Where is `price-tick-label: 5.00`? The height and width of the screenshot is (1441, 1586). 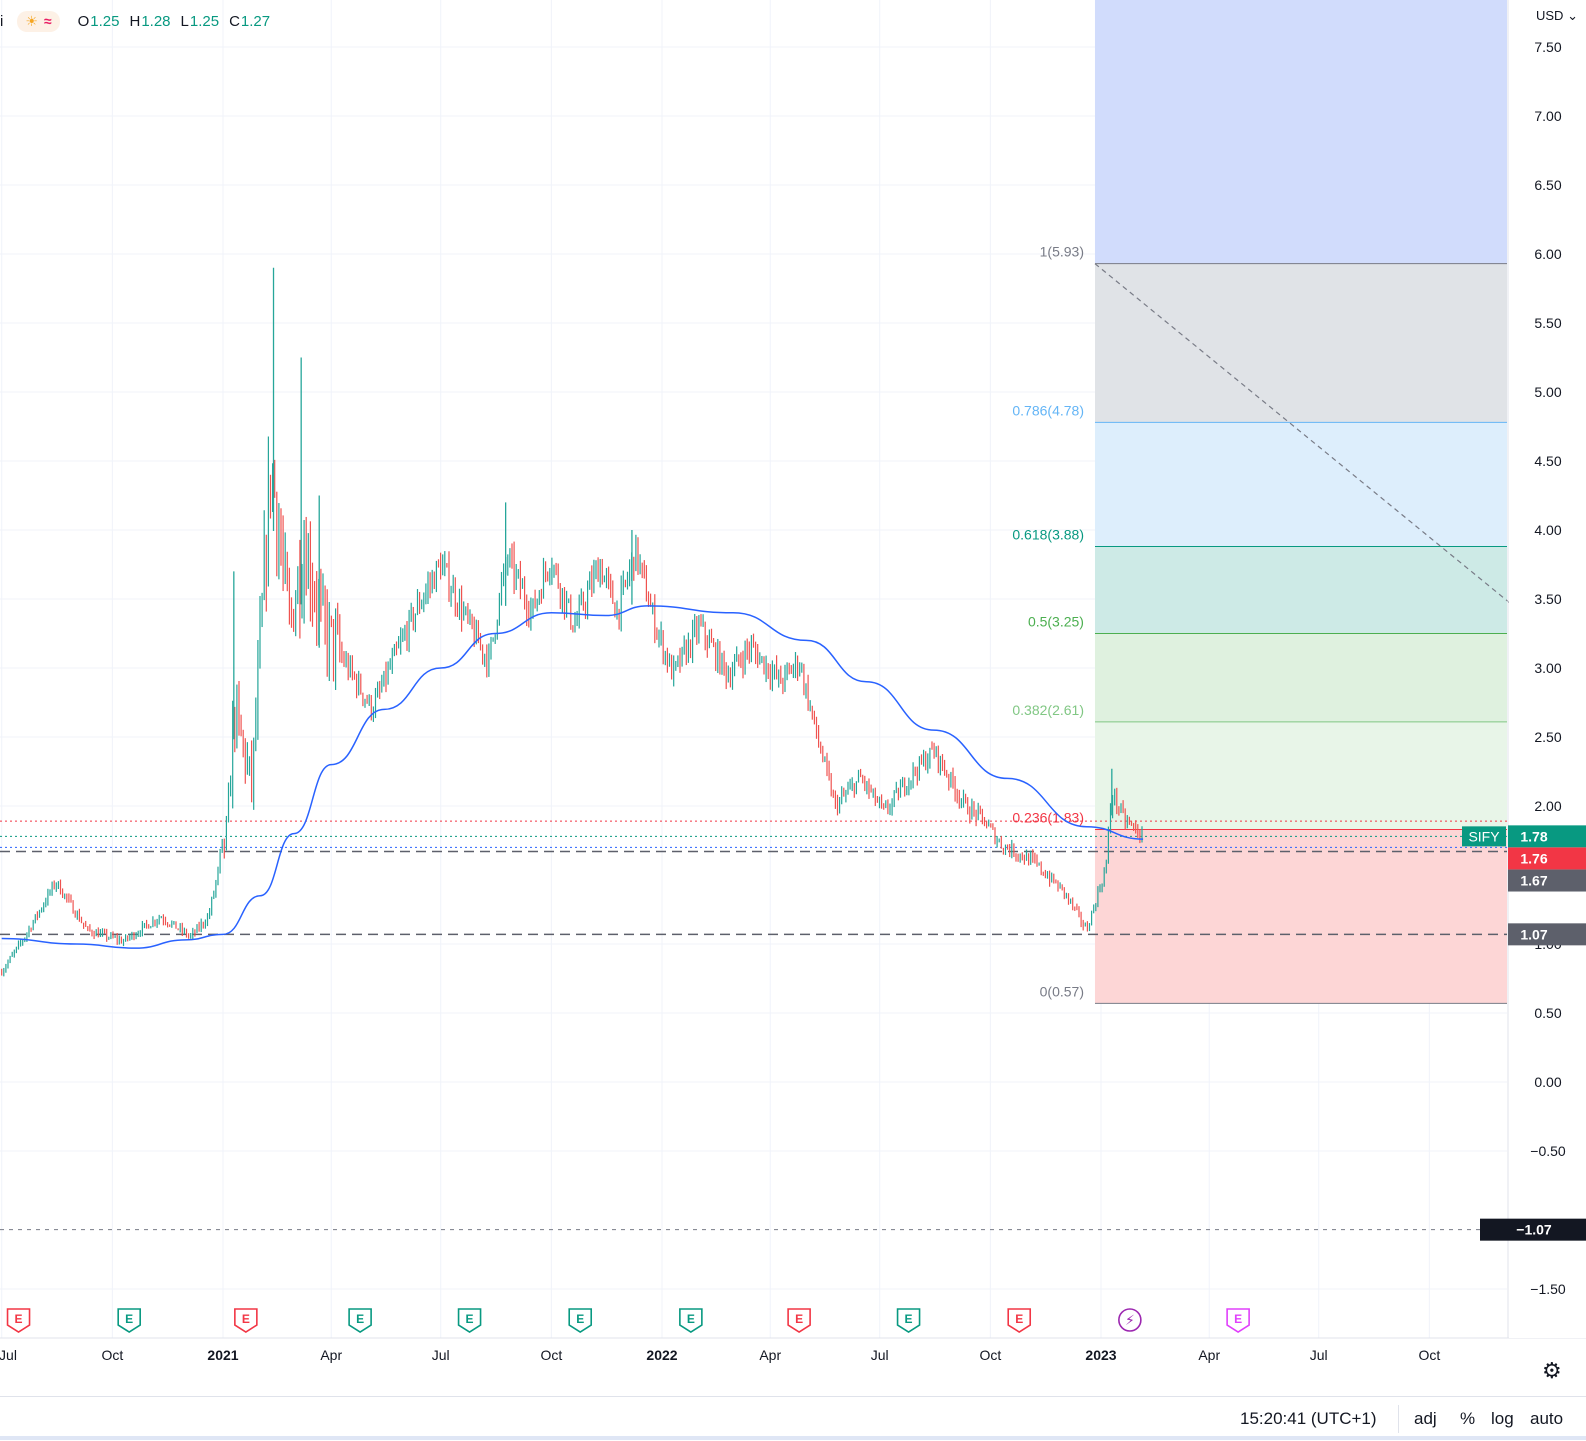
price-tick-label: 5.00 is located at coordinates (1547, 392).